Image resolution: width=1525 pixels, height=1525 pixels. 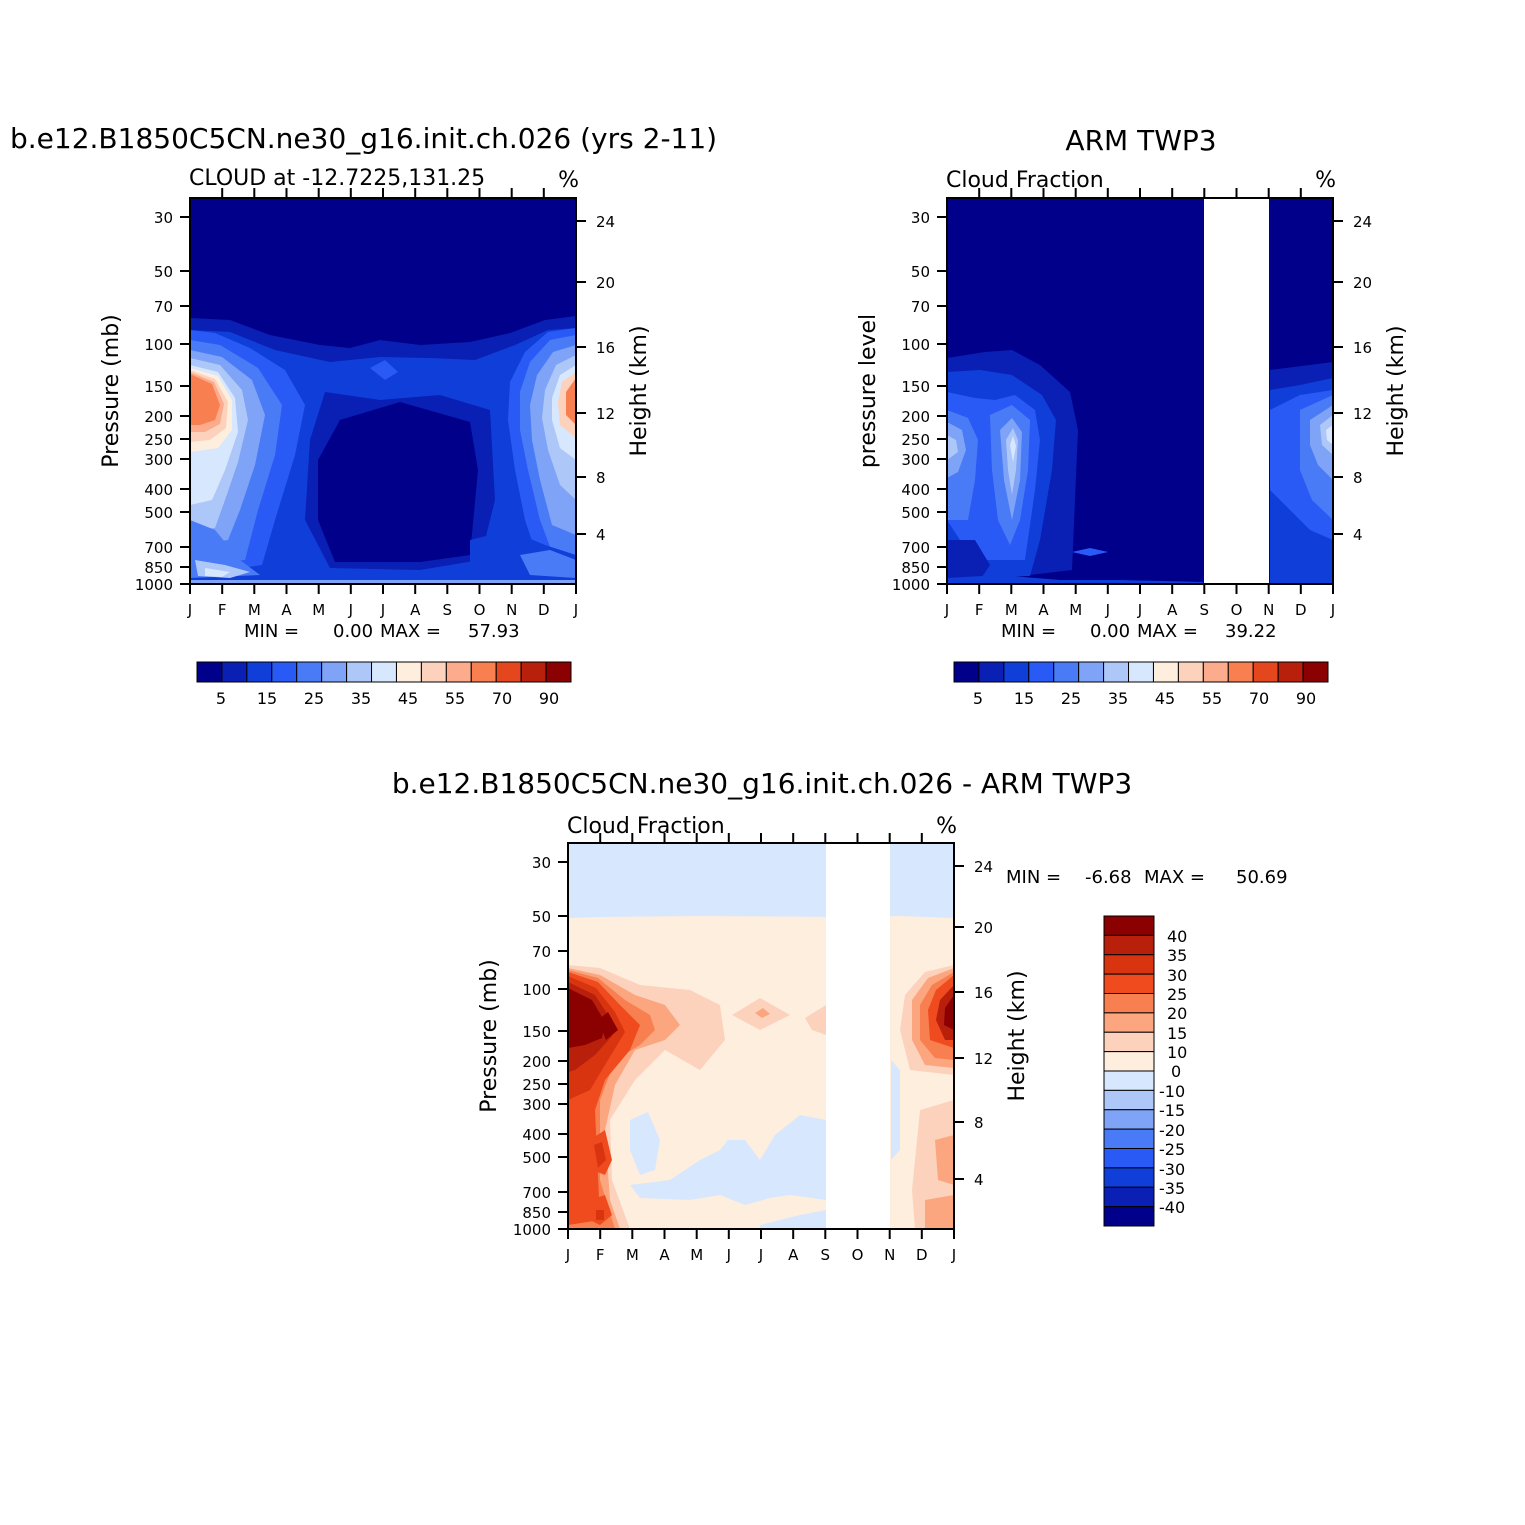 I want to click on colorbar-label: 25, so click(x=1071, y=698).